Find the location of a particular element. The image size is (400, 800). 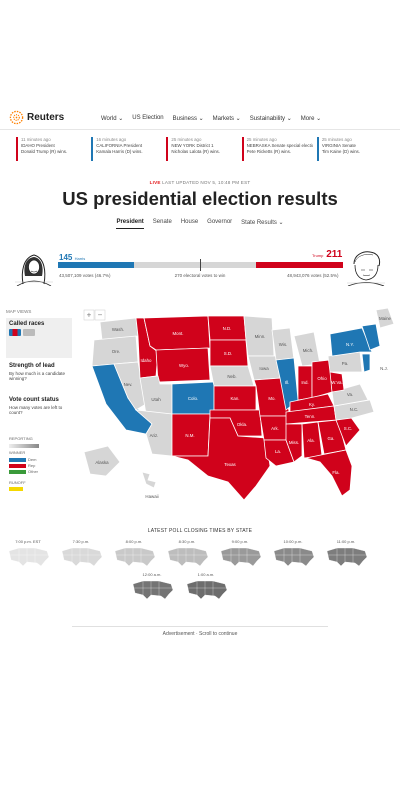

label-miss: Miss. is located at coordinates (294, 442).